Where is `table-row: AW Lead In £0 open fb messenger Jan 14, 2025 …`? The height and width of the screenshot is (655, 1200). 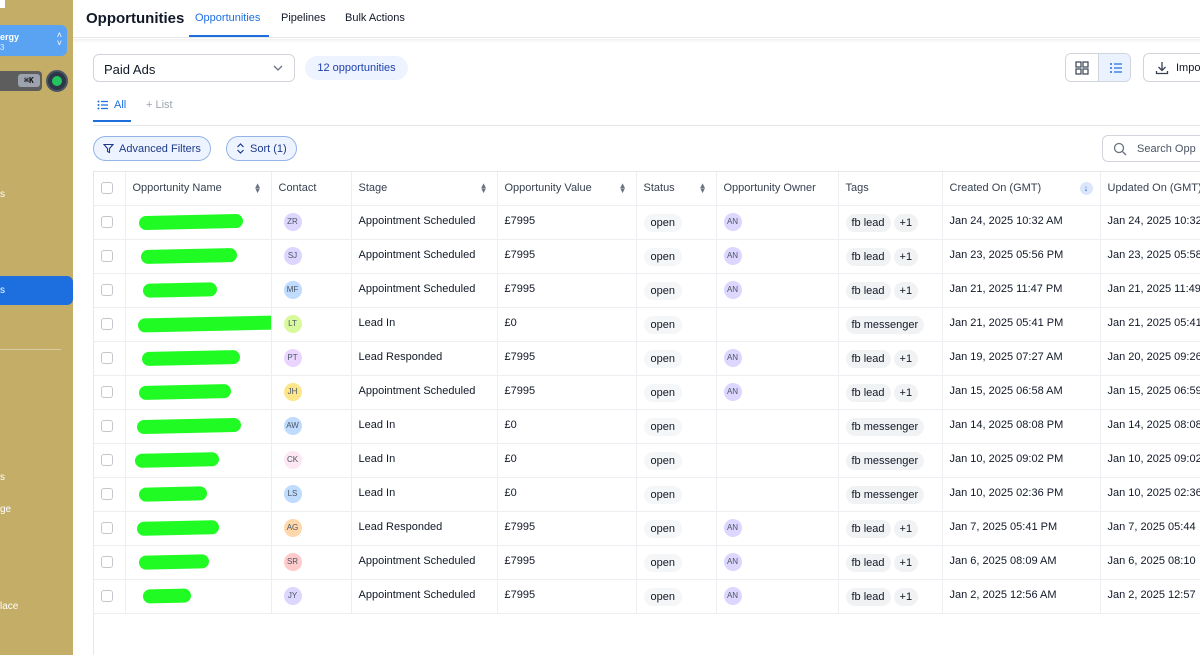
table-row: AW Lead In £0 open fb messenger Jan 14, 2025 … is located at coordinates (647, 426).